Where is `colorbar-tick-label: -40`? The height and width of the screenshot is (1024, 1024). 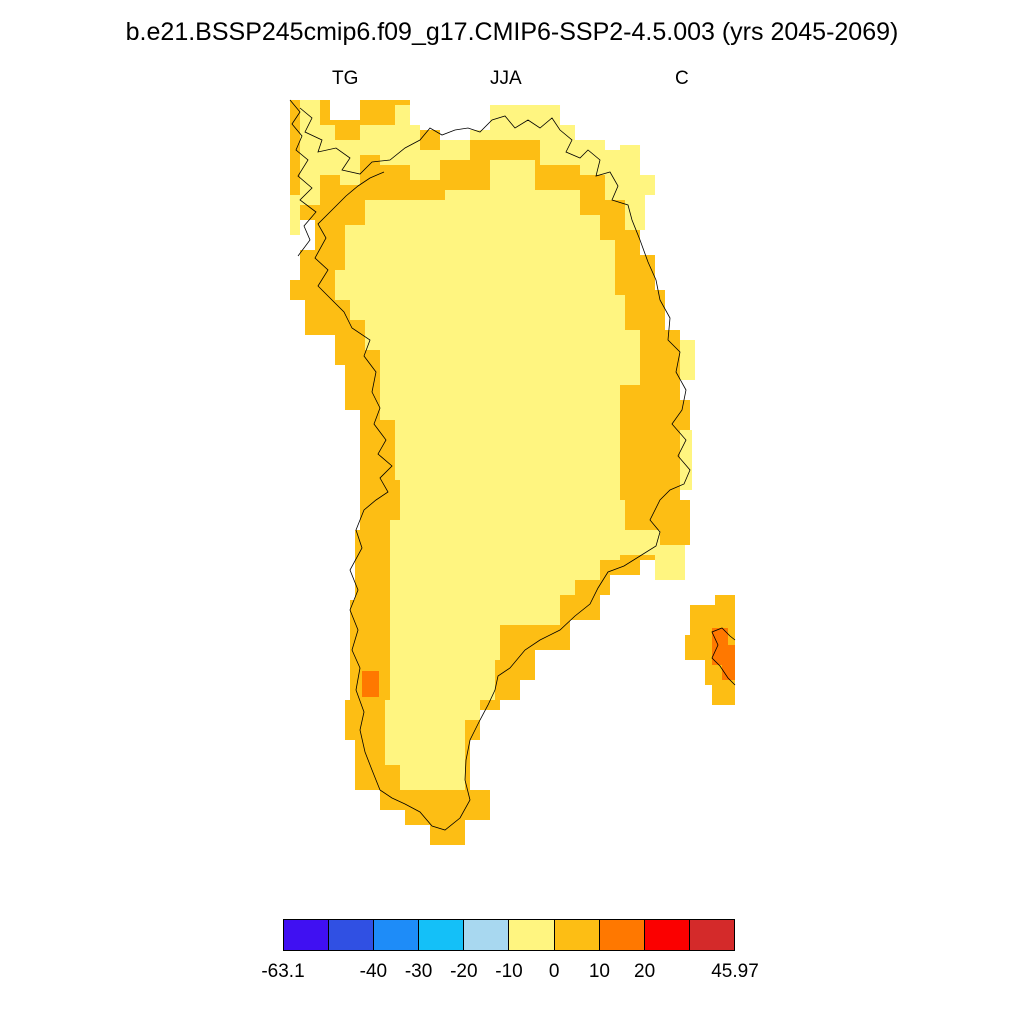
colorbar-tick-label: -40 is located at coordinates (373, 971).